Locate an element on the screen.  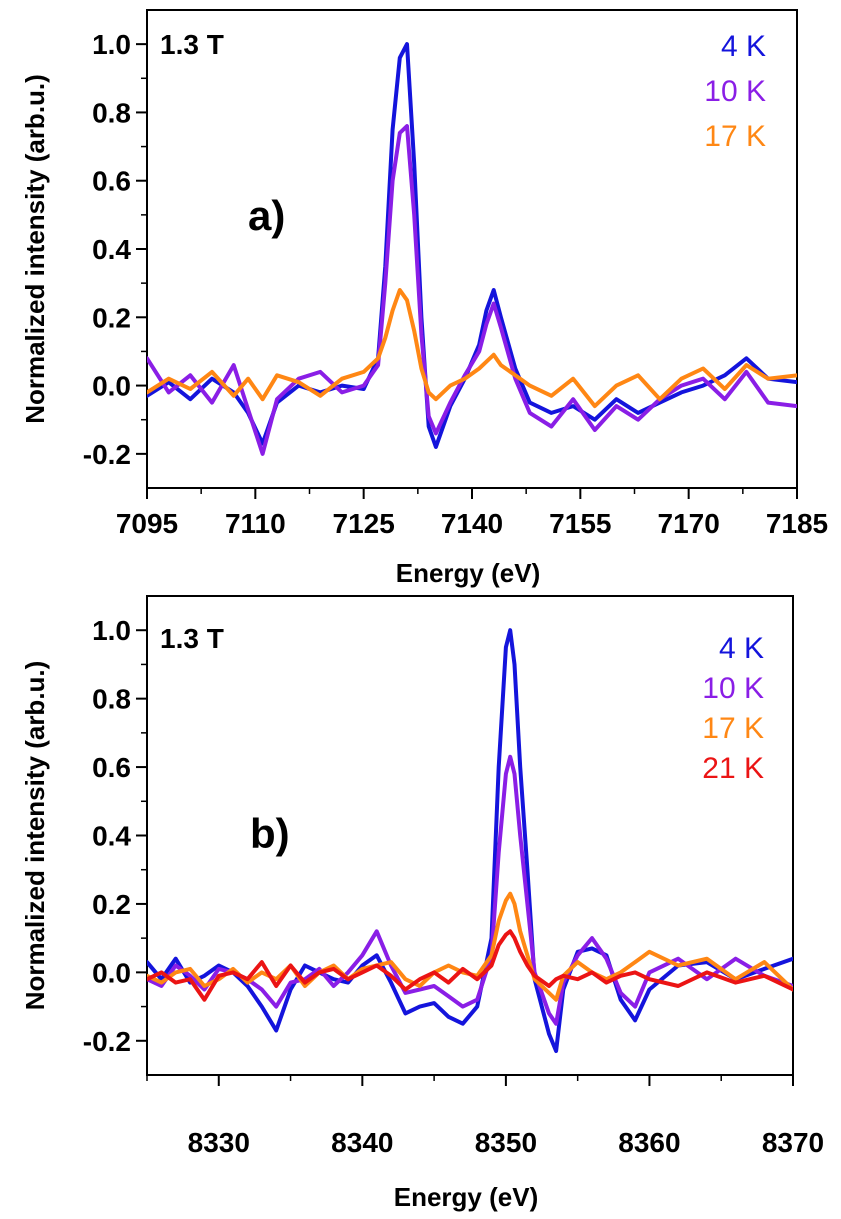
x-tick-label: 8330 is located at coordinates (219, 1142).